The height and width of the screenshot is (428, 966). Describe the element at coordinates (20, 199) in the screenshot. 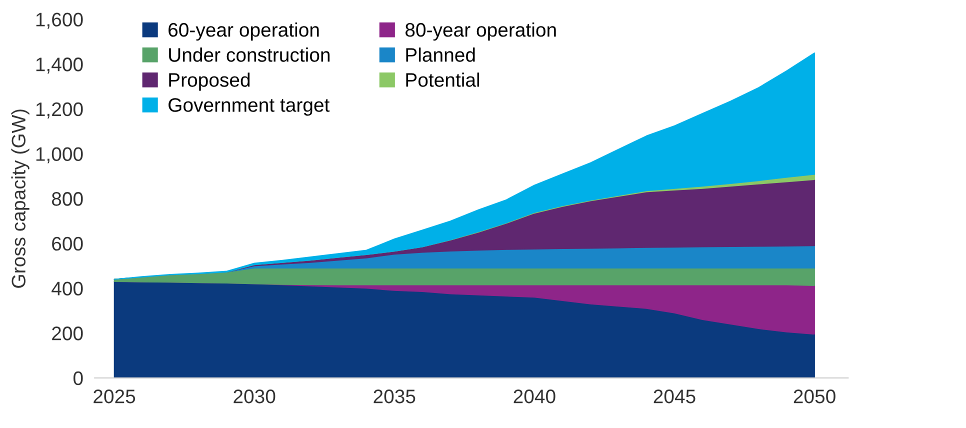

I see `y-axis-title: Gross capacity (GW)` at that location.